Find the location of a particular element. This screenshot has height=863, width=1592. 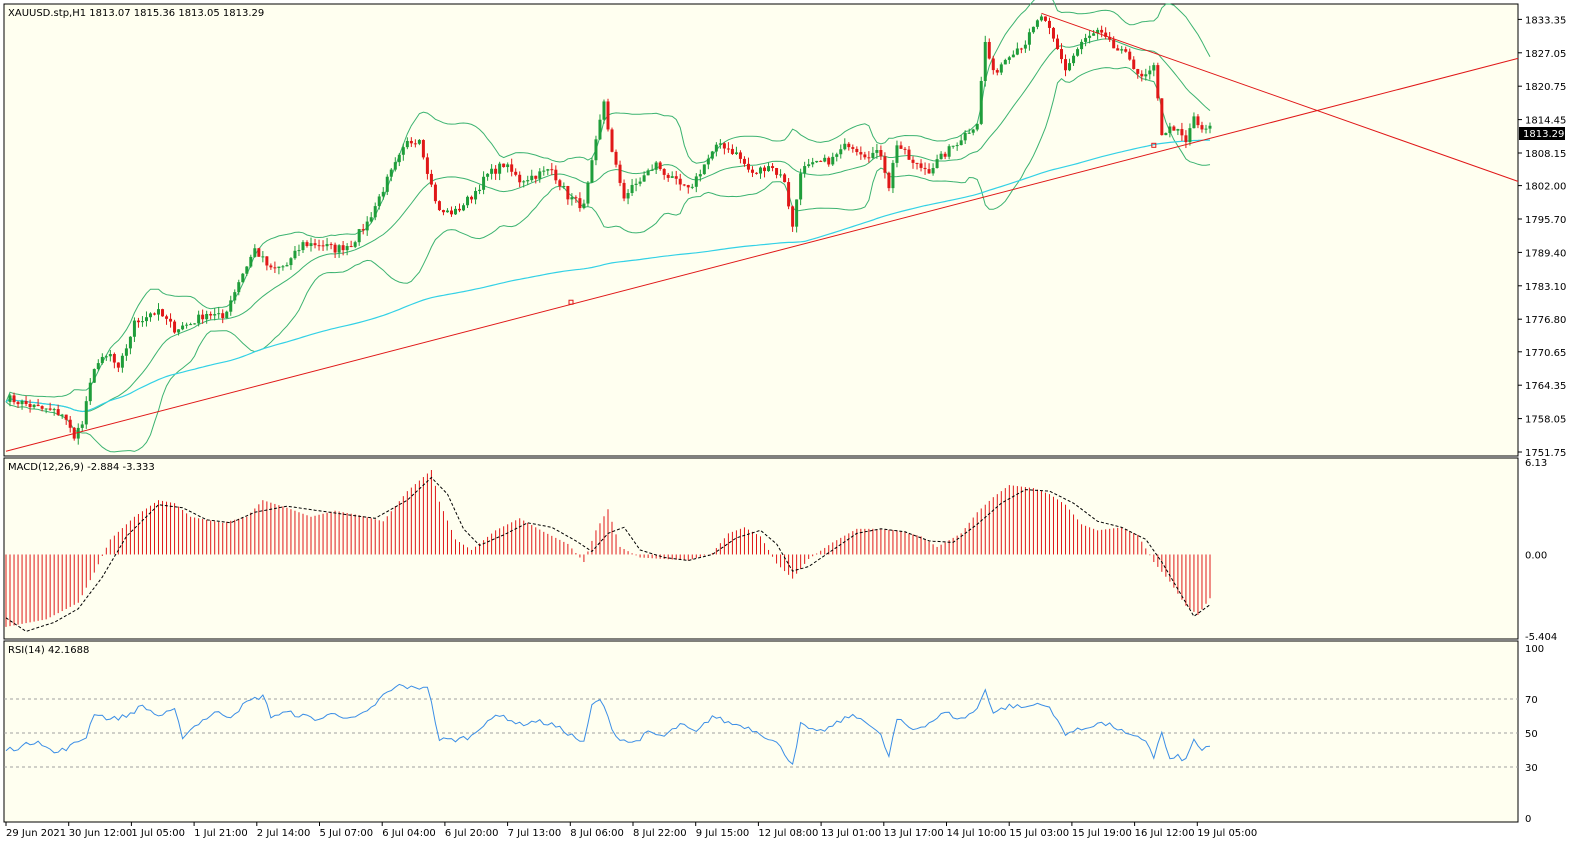

time-tick-label: 19 Jul 05:00 is located at coordinates (1227, 833).